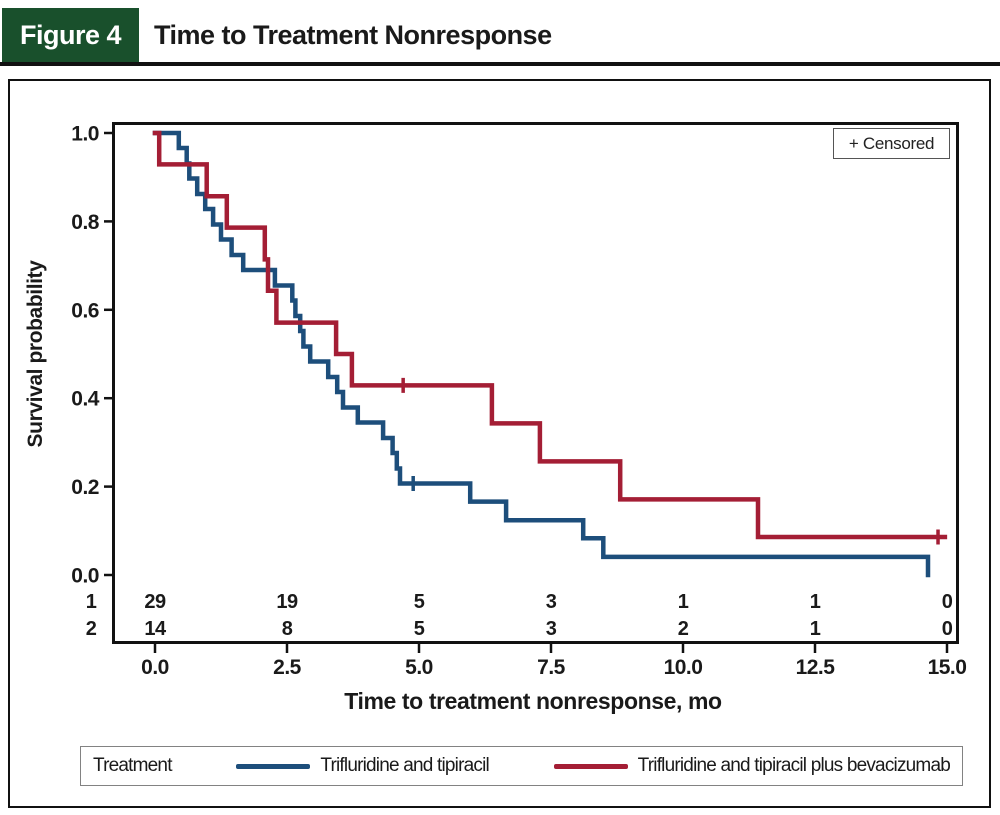 This screenshot has height=815, width=1000. Describe the element at coordinates (85, 134) in the screenshot. I see `y-tick-label: 1.0` at that location.